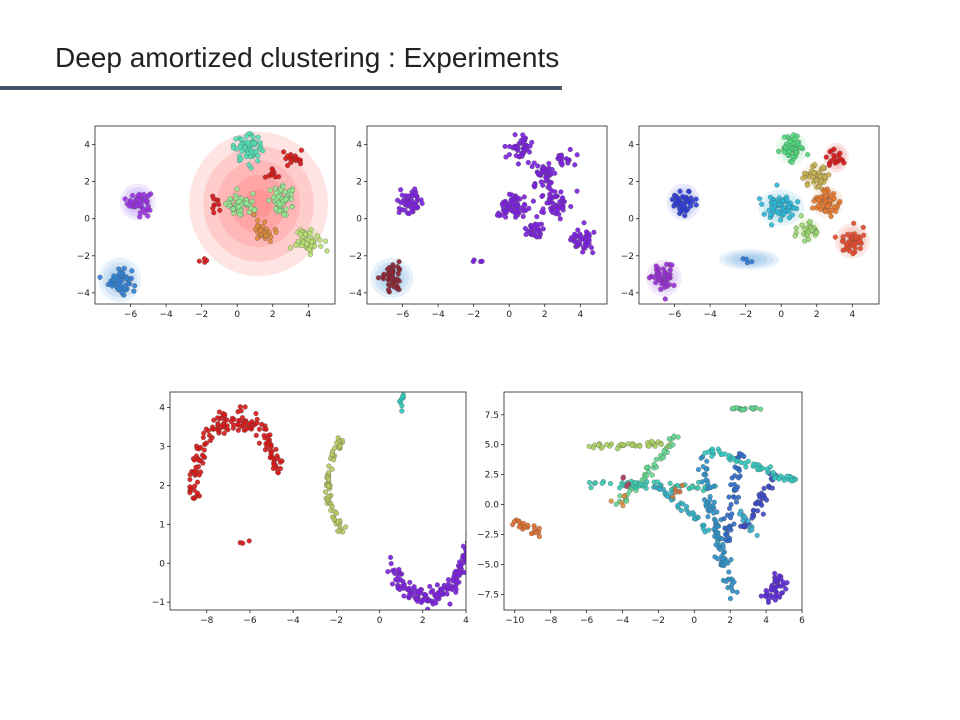 The image size is (960, 720). I want to click on x-tick-label: 0, so click(237, 315).